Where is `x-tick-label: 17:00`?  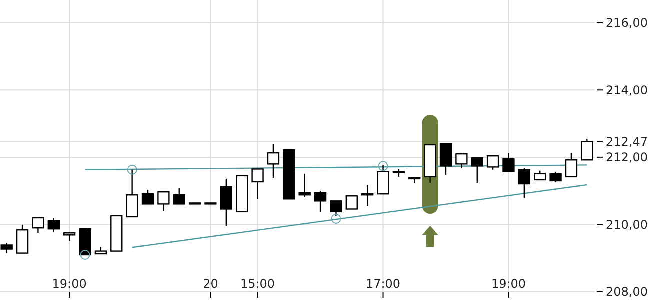 x-tick-label: 17:00 is located at coordinates (383, 284).